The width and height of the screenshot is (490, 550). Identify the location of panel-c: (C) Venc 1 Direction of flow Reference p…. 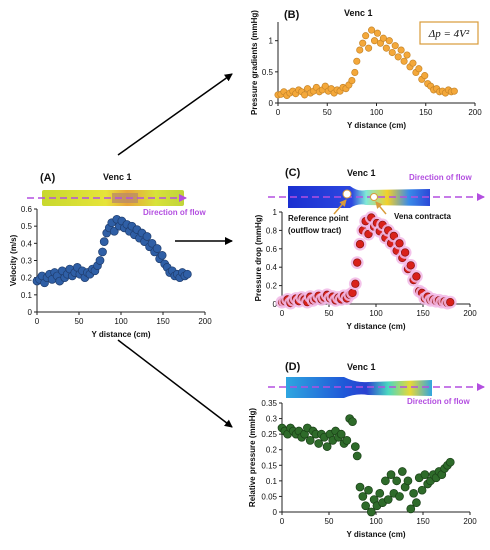
(369, 249).